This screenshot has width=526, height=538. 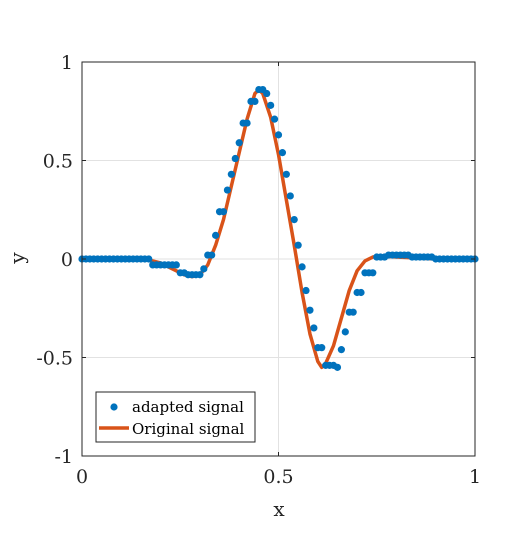 I want to click on y-axis-label: y, so click(x=17, y=258).